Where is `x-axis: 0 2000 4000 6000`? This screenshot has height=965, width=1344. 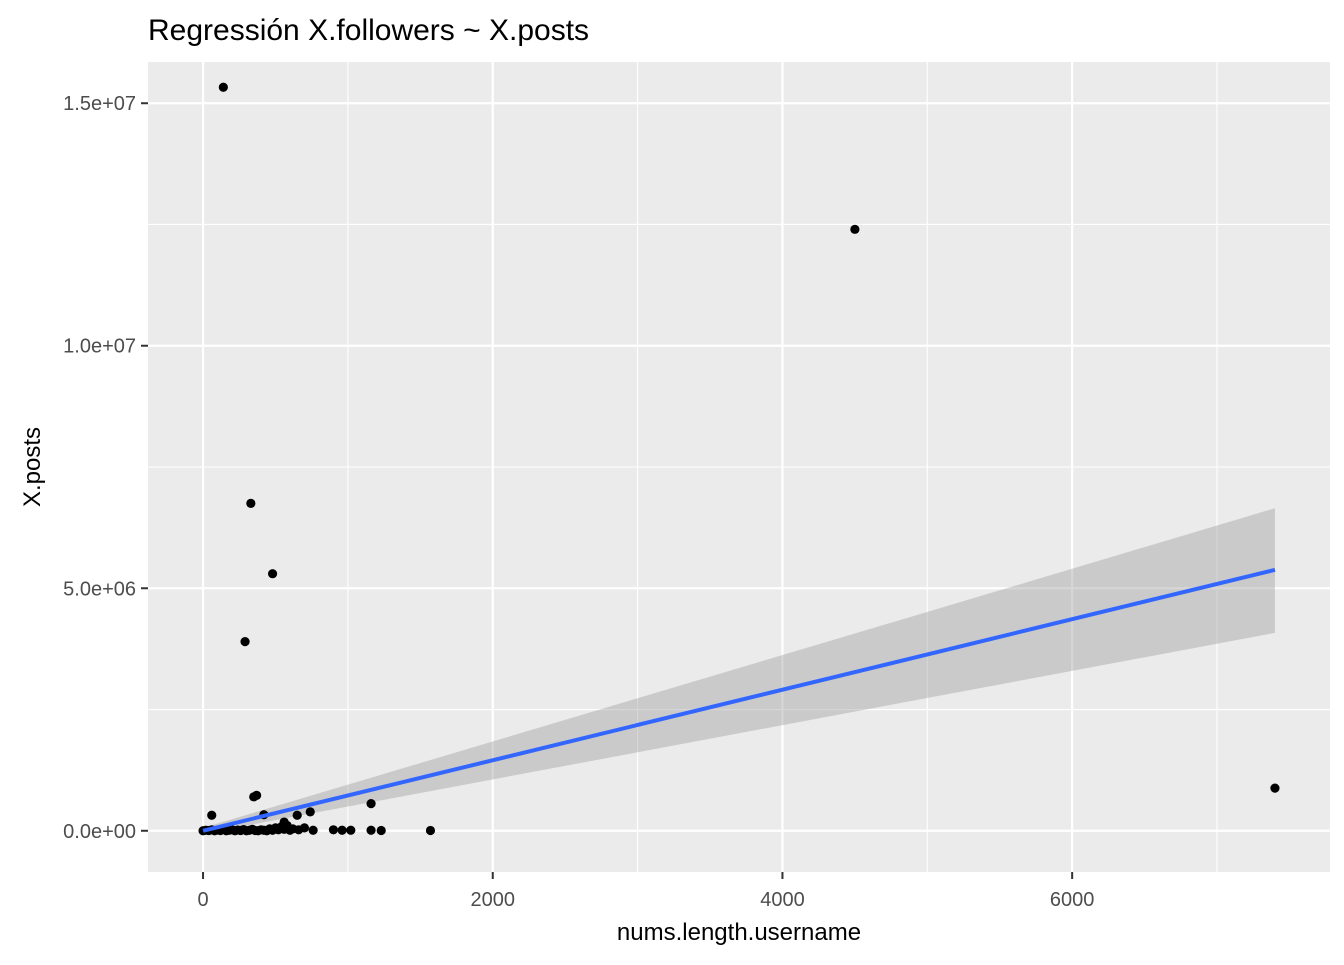
x-axis: 0 2000 4000 6000 is located at coordinates (645, 891).